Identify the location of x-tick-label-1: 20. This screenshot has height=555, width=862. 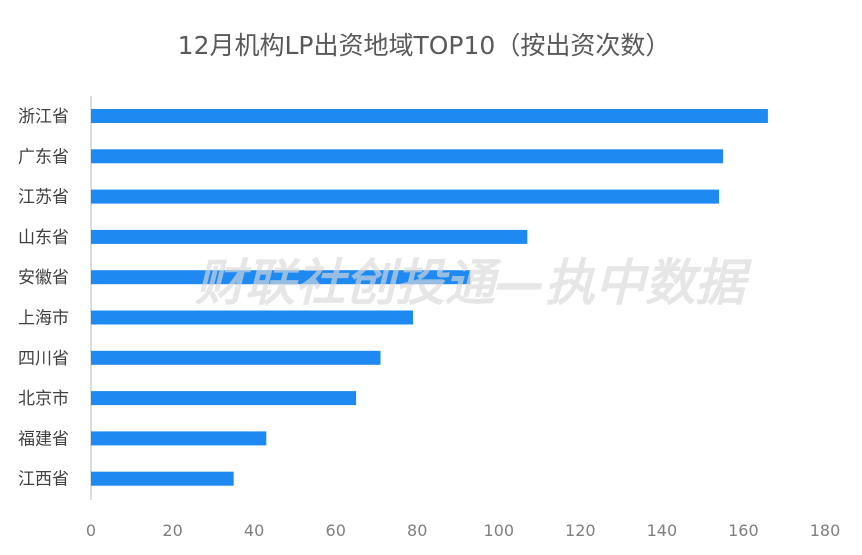
(172, 530).